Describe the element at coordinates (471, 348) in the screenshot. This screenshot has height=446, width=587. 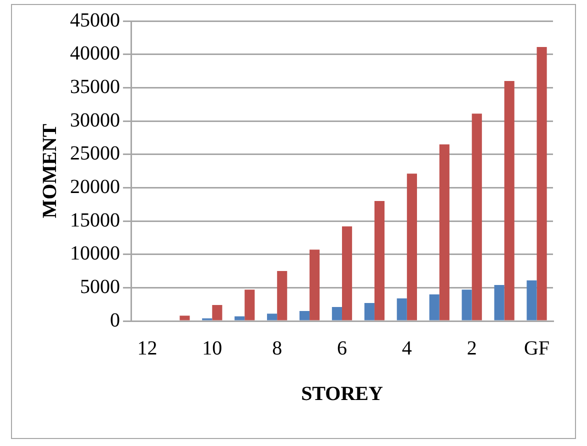
I see `x-tick-label: 2` at that location.